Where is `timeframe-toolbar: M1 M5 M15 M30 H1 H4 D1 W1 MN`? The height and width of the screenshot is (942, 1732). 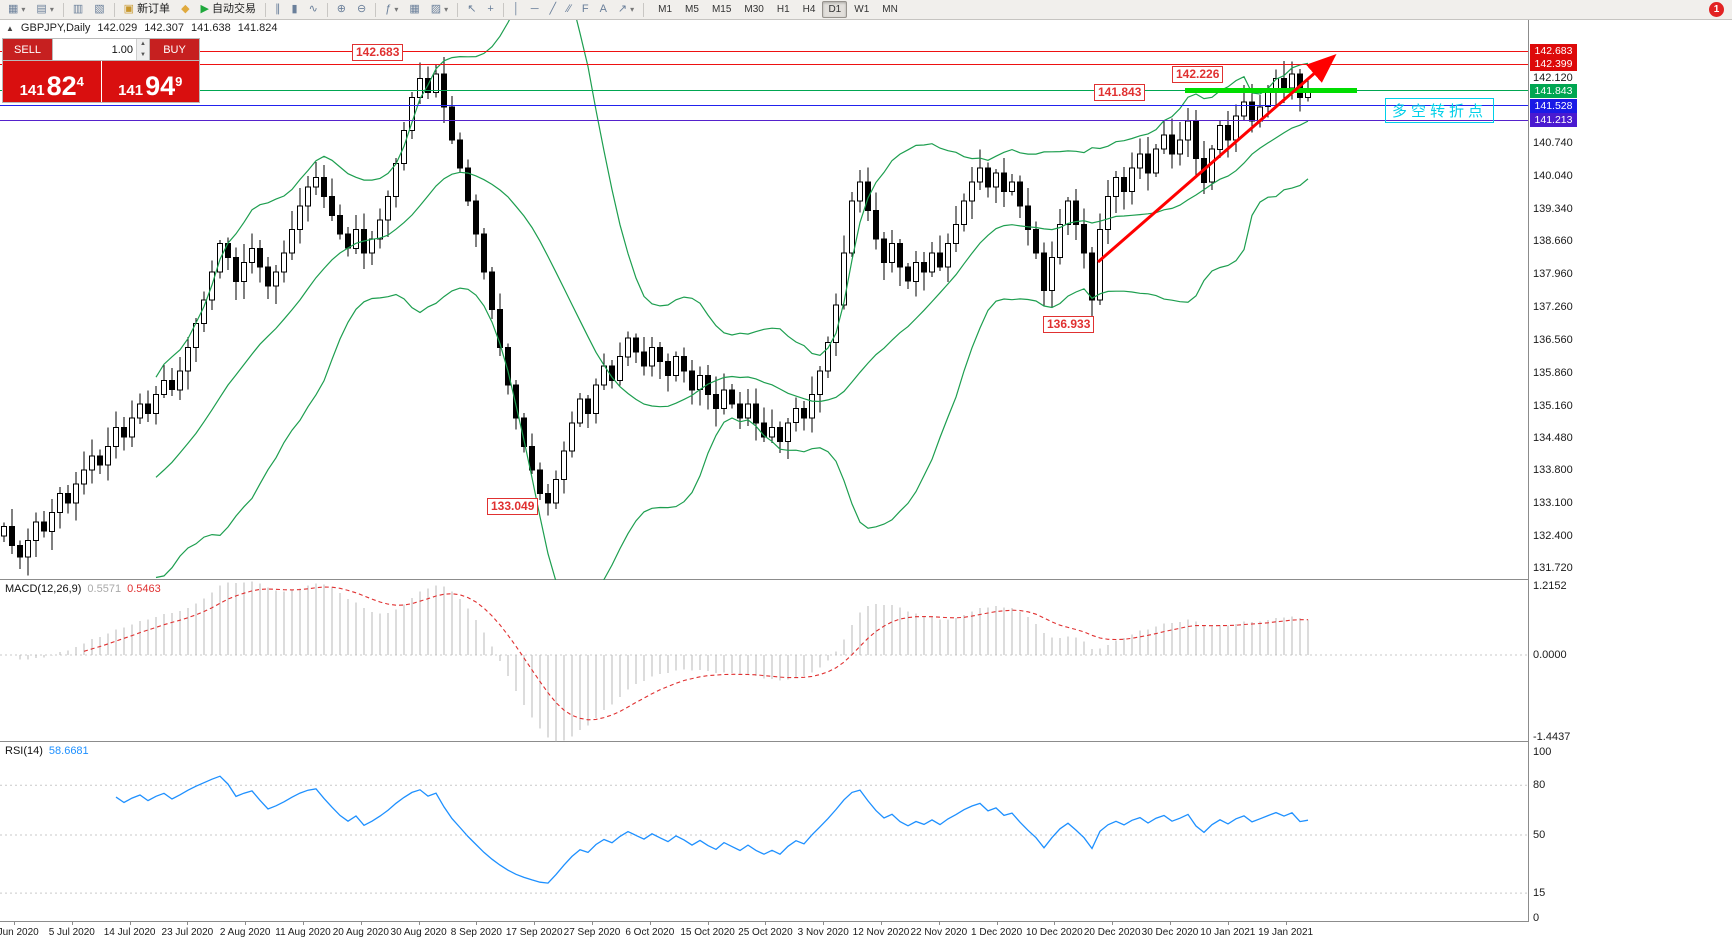 timeframe-toolbar: M1 M5 M15 M30 H1 H4 D1 W1 MN is located at coordinates (778, 9).